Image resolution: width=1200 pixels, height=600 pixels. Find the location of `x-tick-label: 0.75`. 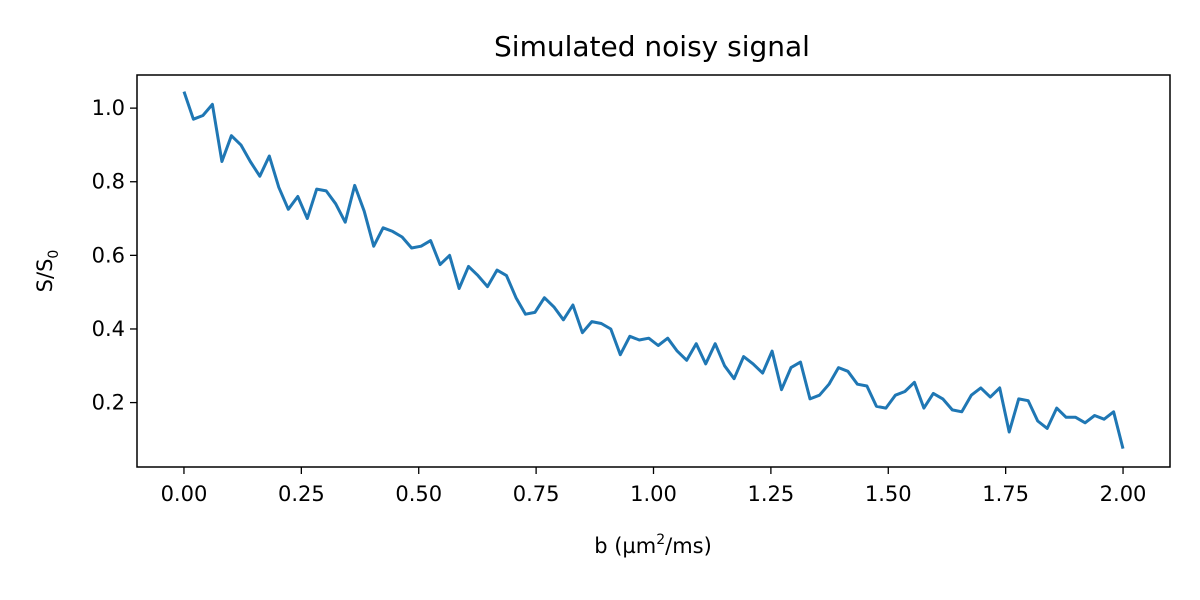

x-tick-label: 0.75 is located at coordinates (536, 494).